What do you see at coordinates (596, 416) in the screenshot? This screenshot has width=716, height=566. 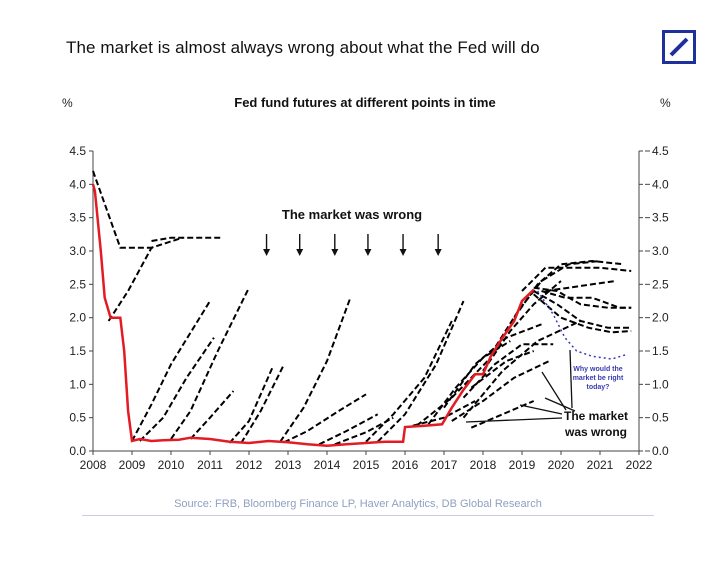 I see `annotation-bottom-line1: The market` at bounding box center [596, 416].